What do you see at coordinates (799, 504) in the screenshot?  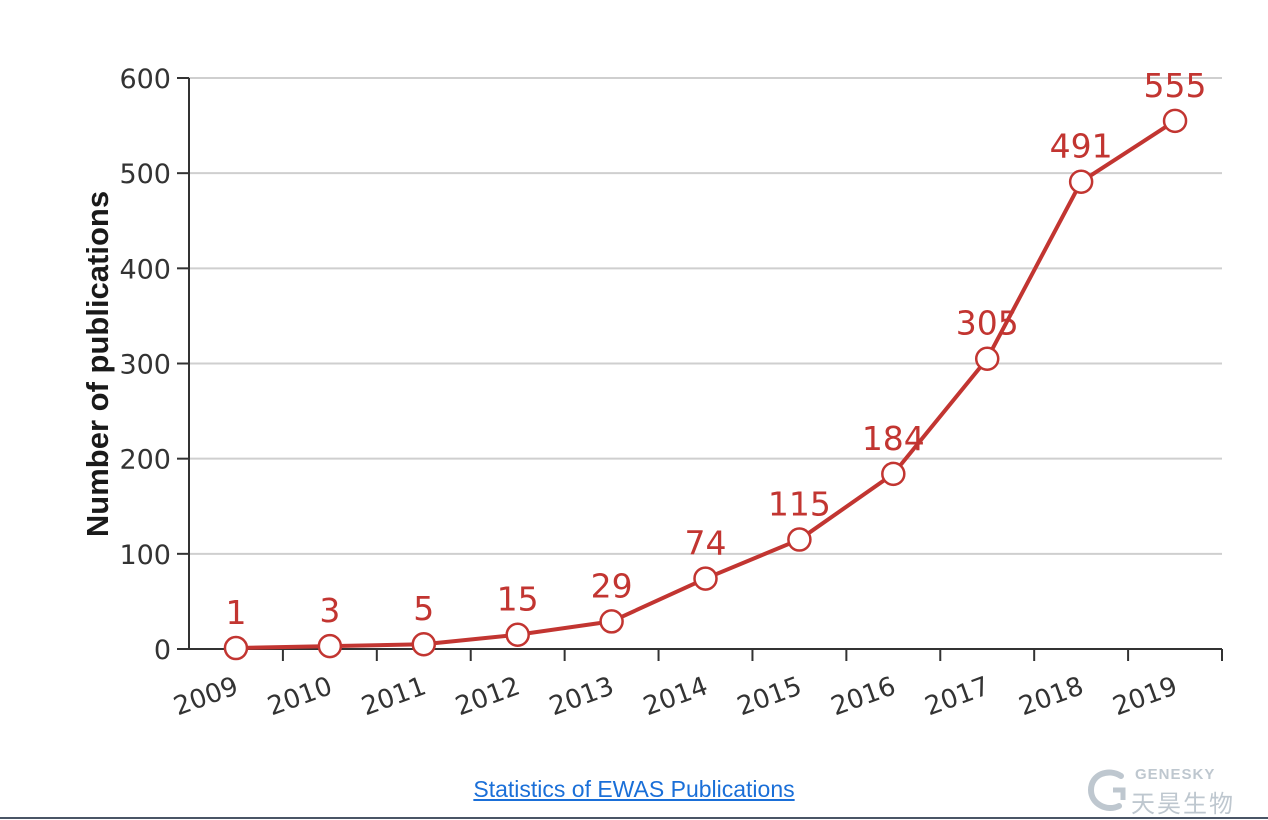 I see `data-label: 115` at bounding box center [799, 504].